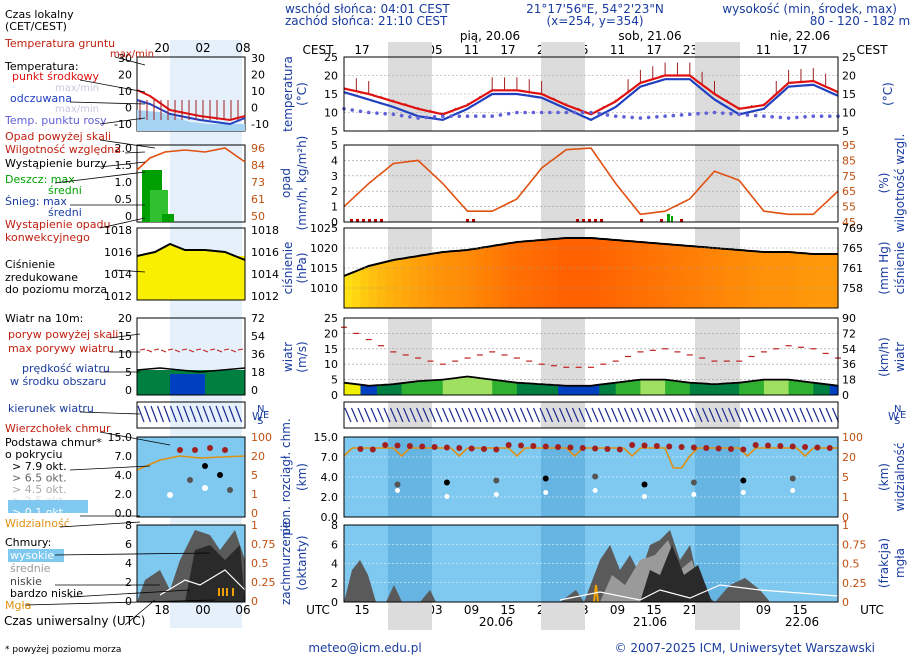 This screenshot has width=910, height=660. What do you see at coordinates (191, 105) in the screenshot?
I see `legend-temp-line` at bounding box center [191, 105].